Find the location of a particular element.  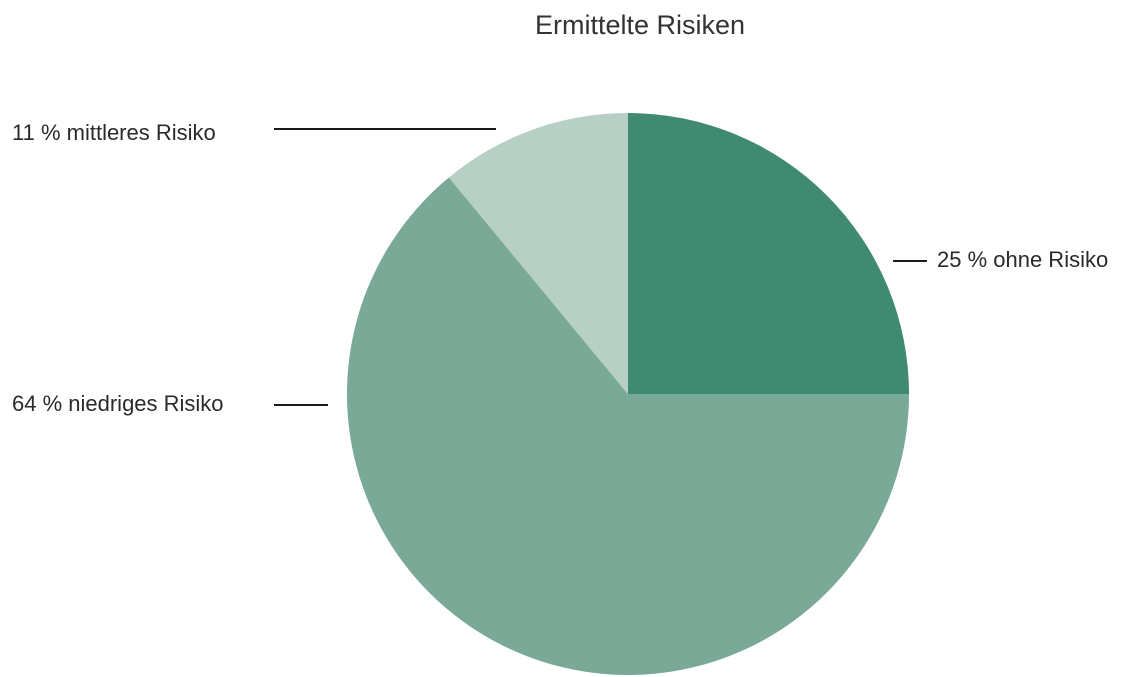

slice-label-0: 25 % ohne Risiko is located at coordinates (1022, 259).